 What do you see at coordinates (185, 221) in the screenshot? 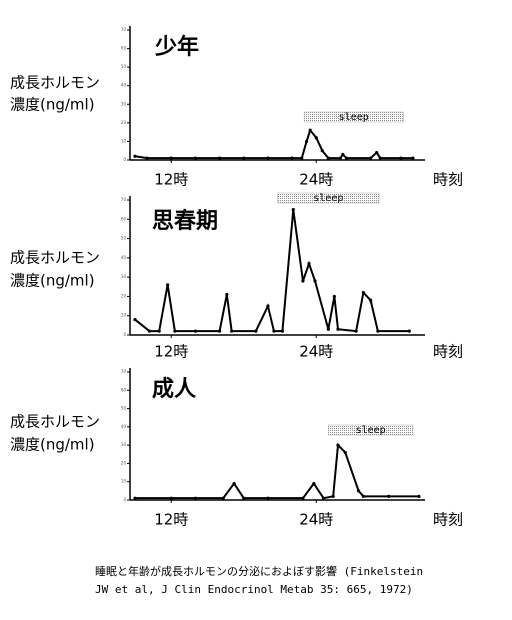
I see `panel-title: 思春期` at bounding box center [185, 221].